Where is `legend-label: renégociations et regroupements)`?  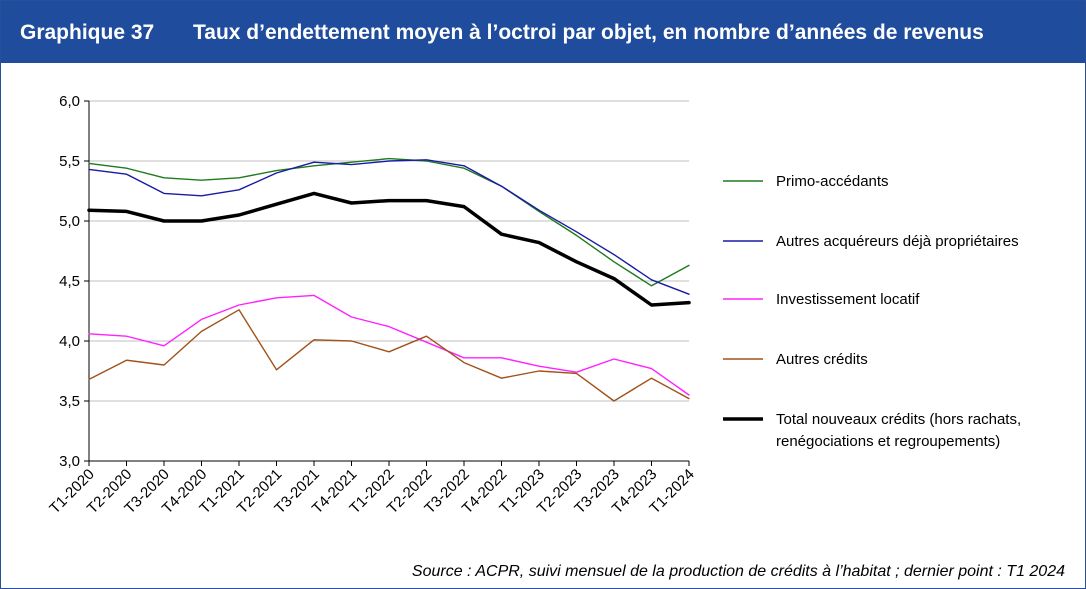 legend-label: renégociations et regroupements) is located at coordinates (888, 441).